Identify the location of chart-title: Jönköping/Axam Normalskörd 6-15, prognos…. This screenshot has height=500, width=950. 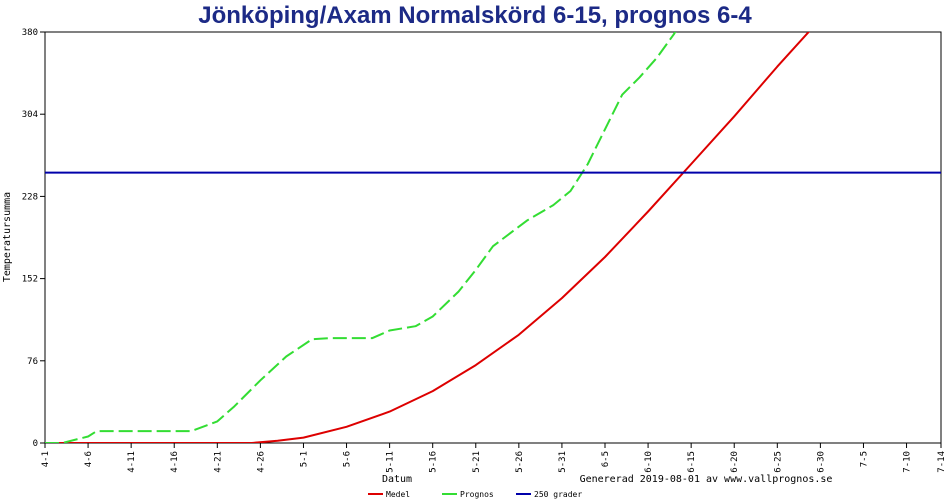
(475, 15).